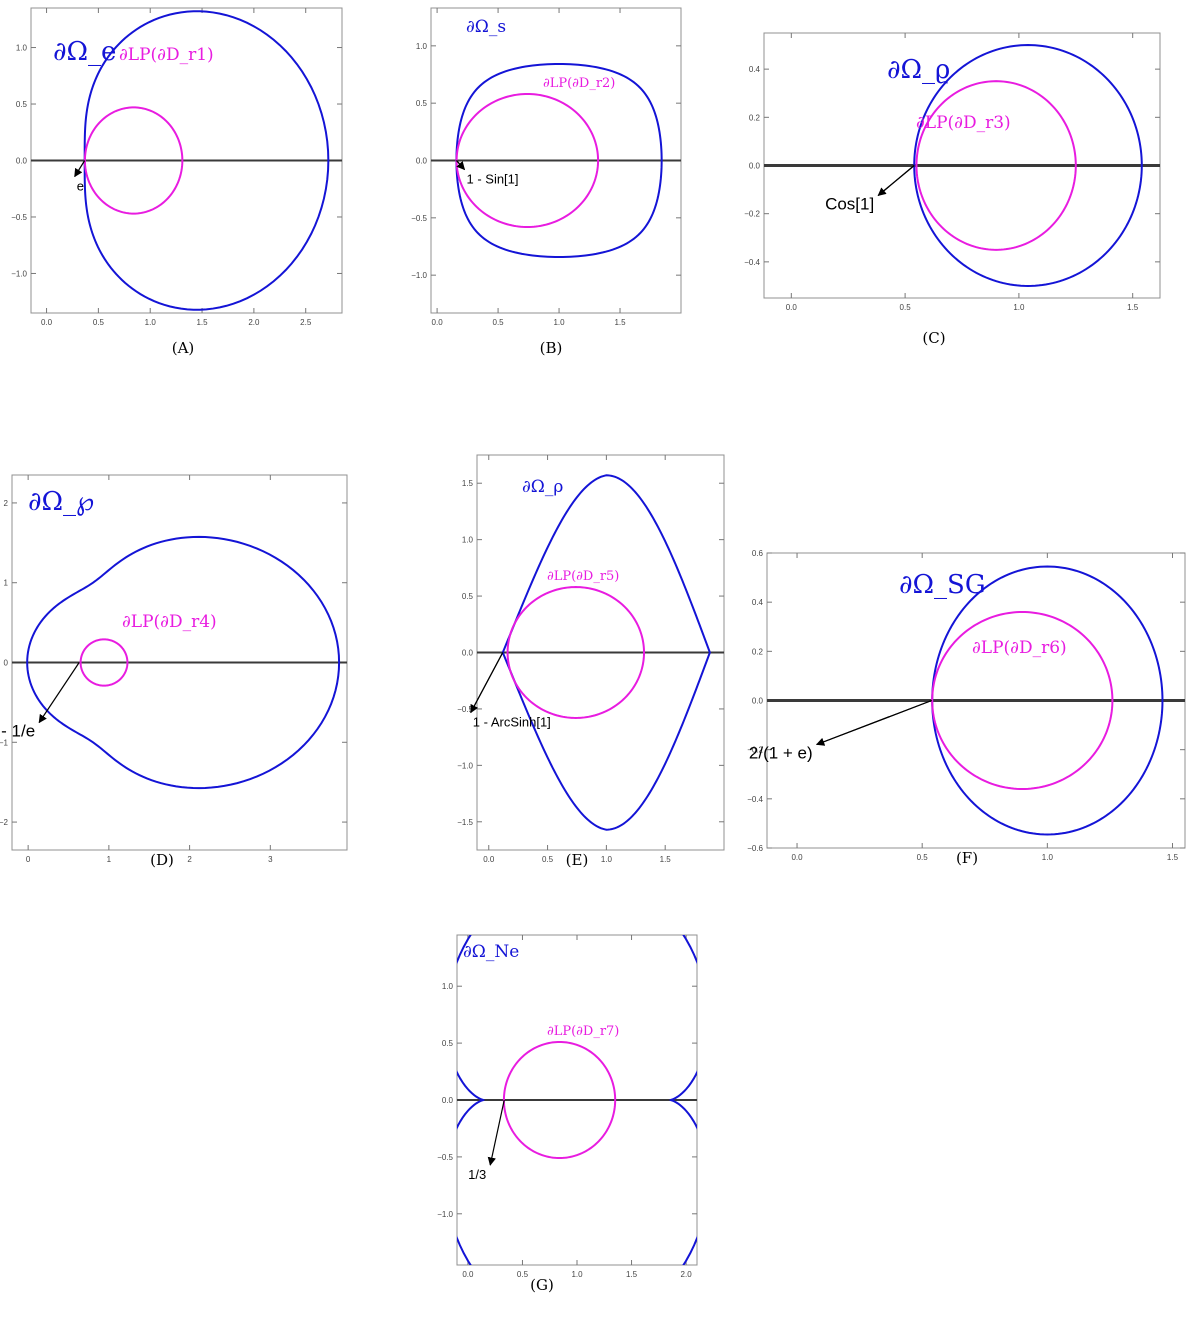 Image resolution: width=1186 pixels, height=1317 pixels. Describe the element at coordinates (6, 583) in the screenshot. I see `y-tick-label: 1` at that location.